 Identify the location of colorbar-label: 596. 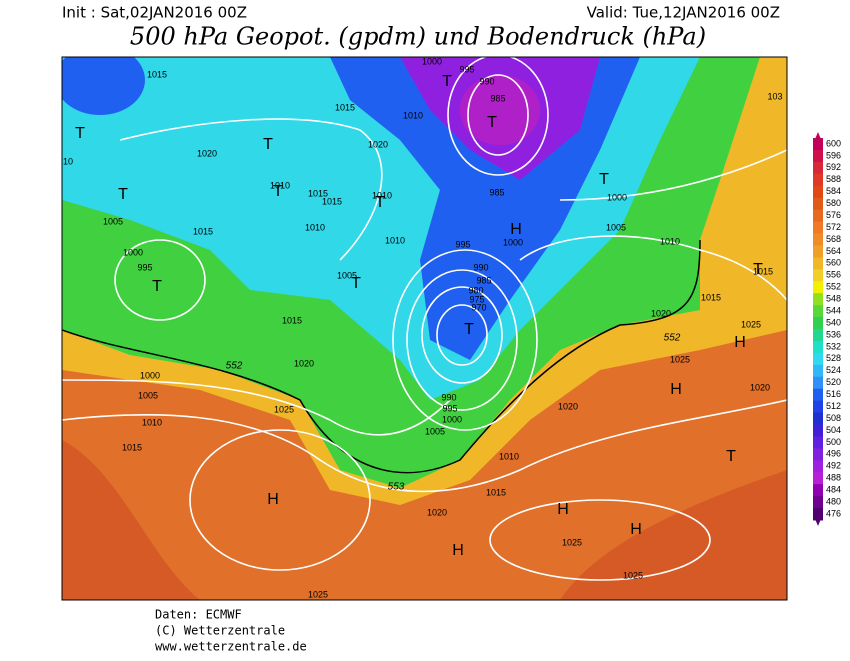
(833, 155).